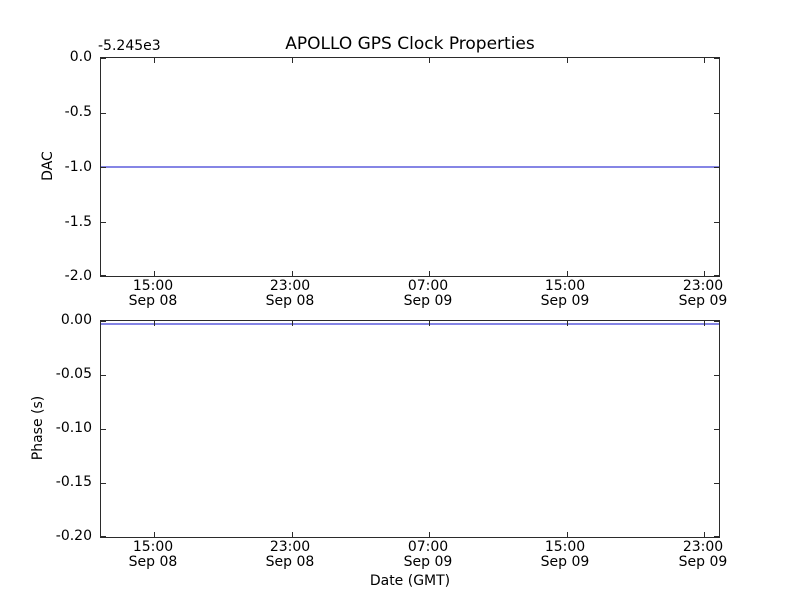 The width and height of the screenshot is (800, 600). Describe the element at coordinates (78, 222) in the screenshot. I see `y-tick-label: -1.5` at that location.